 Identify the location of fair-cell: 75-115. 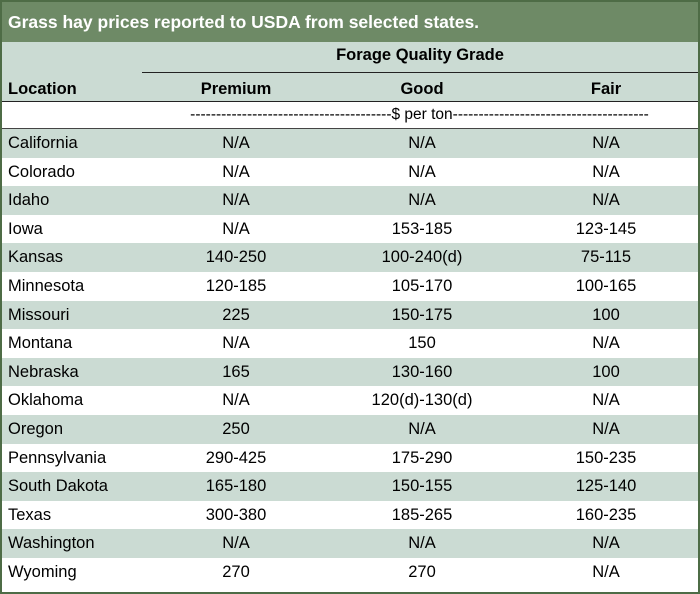
(606, 257).